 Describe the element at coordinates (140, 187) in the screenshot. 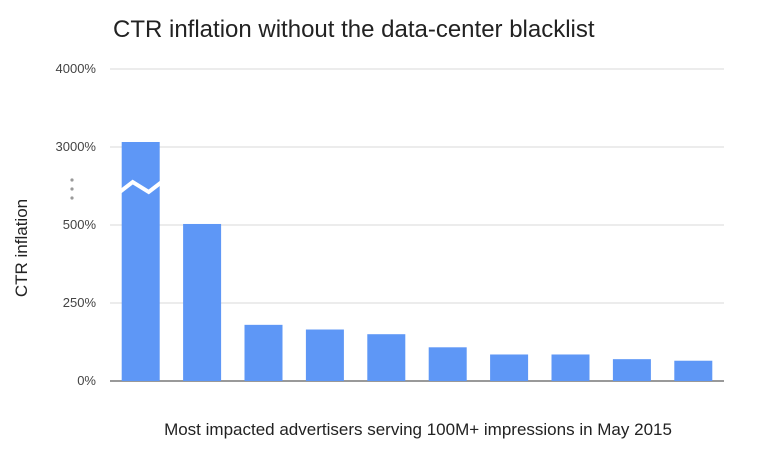

I see `bar-break-mark` at that location.